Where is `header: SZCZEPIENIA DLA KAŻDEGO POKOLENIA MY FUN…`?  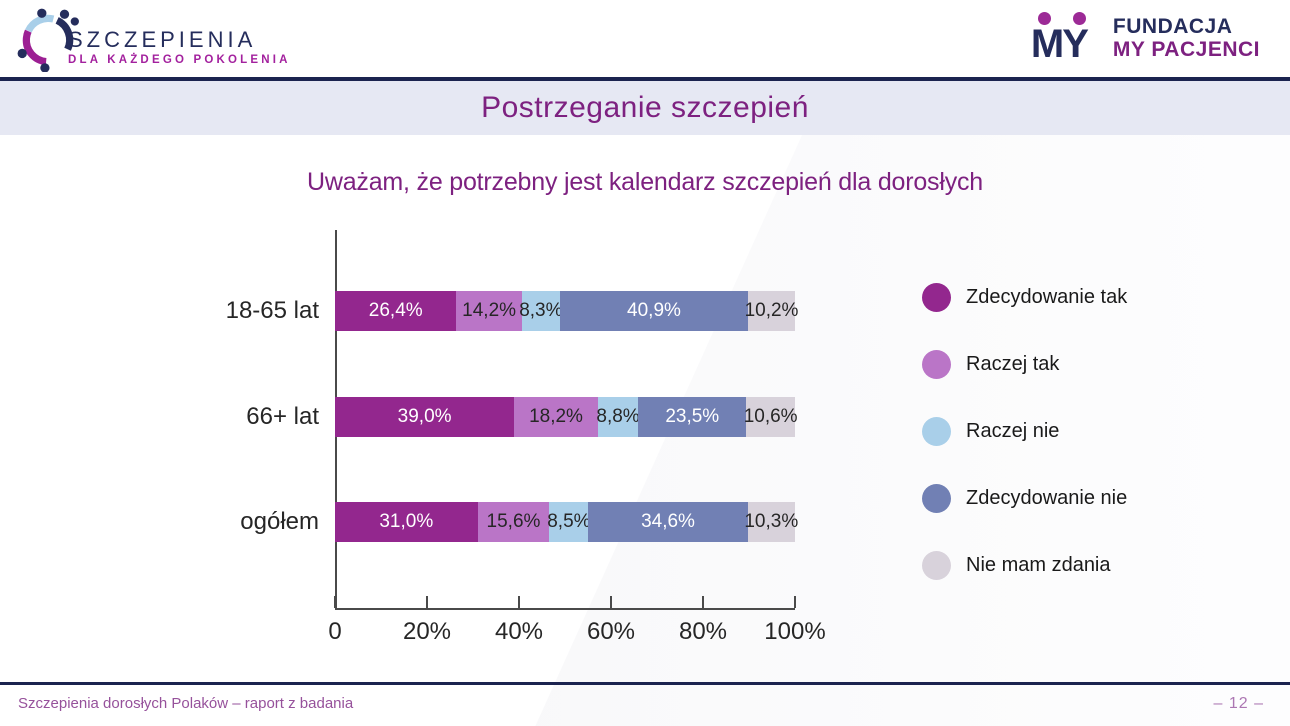
header: SZCZEPIENIA DLA KAŻDEGO POKOLENIA MY FUN… is located at coordinates (645, 38).